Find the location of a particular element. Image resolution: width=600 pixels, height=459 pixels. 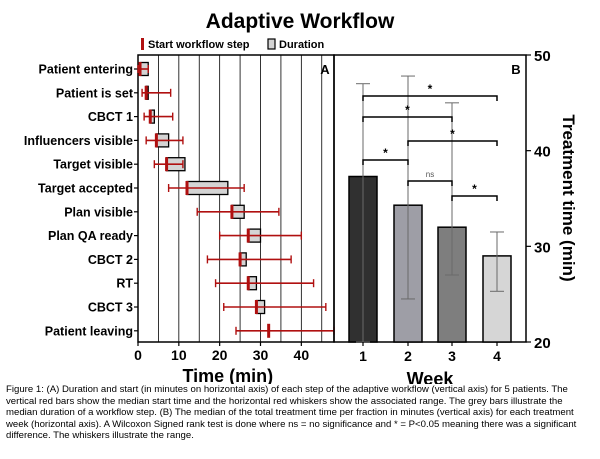

y-tick-label: CBCT 2 is located at coordinates (110, 260).